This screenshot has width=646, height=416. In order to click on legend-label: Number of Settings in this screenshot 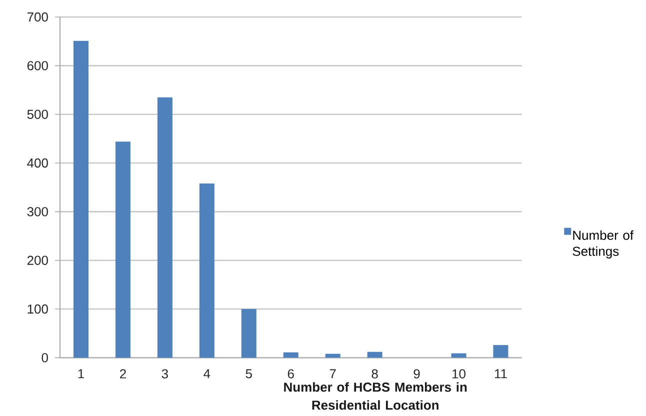, I will do `click(603, 244)`.